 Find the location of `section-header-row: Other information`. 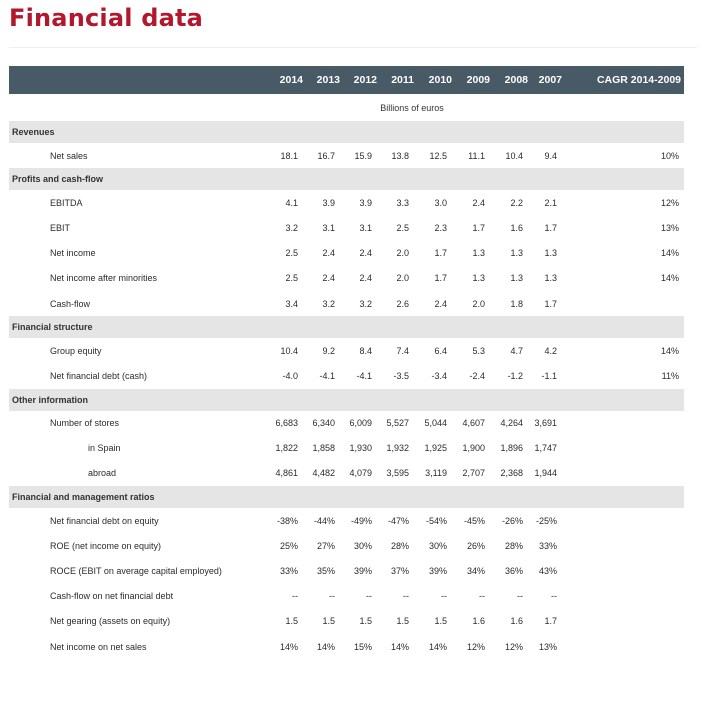

section-header-row: Other information is located at coordinates (346, 399).